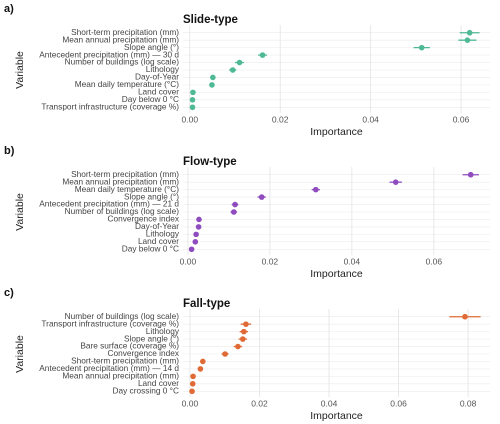 The height and width of the screenshot is (424, 500). I want to click on chart-title: Fall-type, so click(206, 304).